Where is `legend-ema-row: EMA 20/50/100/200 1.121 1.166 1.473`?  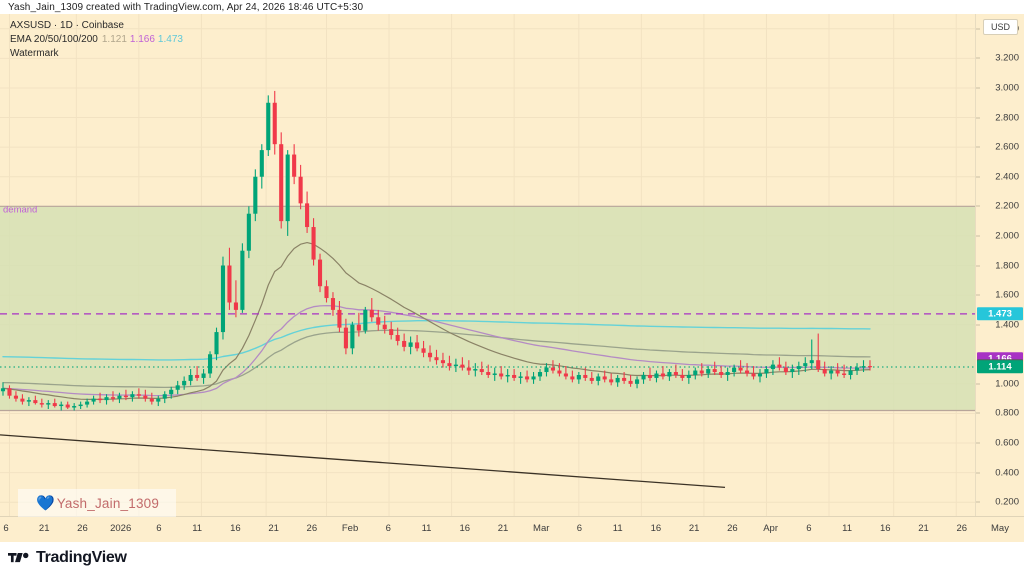
legend-ema-row: EMA 20/50/100/200 1.121 1.166 1.473 is located at coordinates (96, 40).